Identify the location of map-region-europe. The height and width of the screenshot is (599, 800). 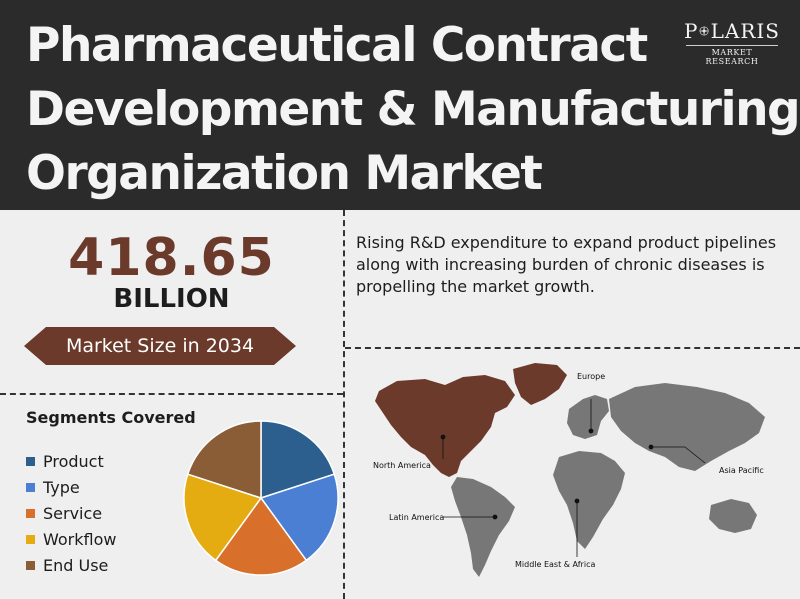
(588, 417).